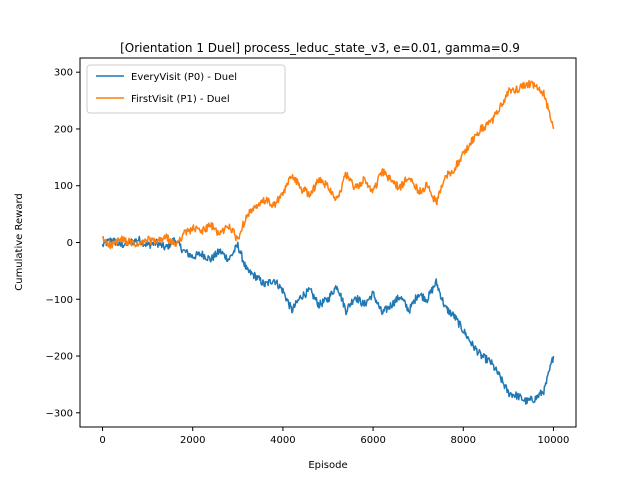  What do you see at coordinates (463, 440) in the screenshot?
I see `x-tick-label: 8000` at bounding box center [463, 440].